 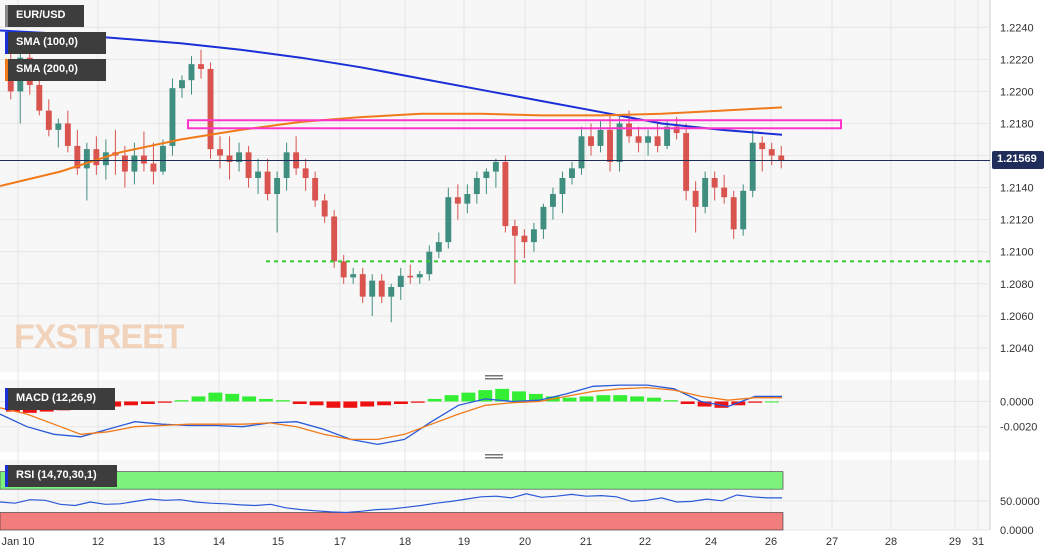 I want to click on time-tick-label: Jan 10, so click(x=17, y=542).